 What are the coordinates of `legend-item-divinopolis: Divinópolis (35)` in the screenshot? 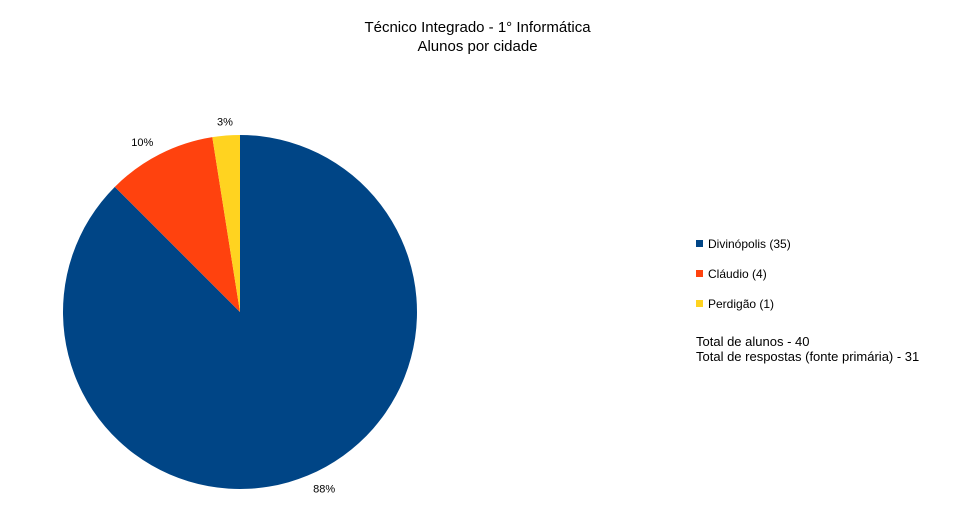 It's located at (743, 243).